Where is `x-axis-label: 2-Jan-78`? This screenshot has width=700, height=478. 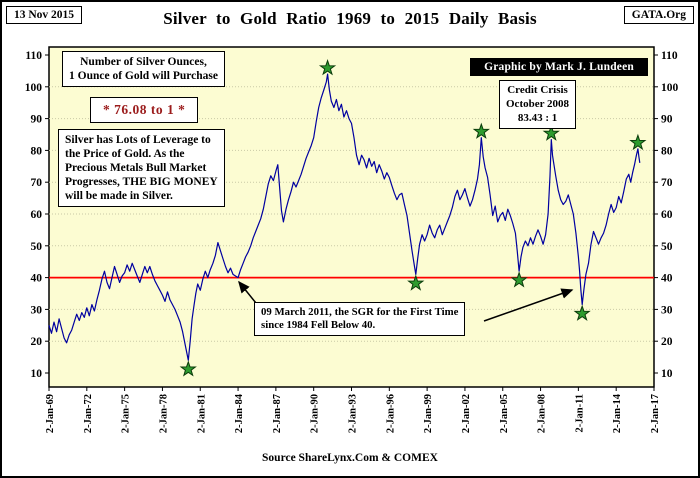
x-axis-label: 2-Jan-78 is located at coordinates (163, 413).